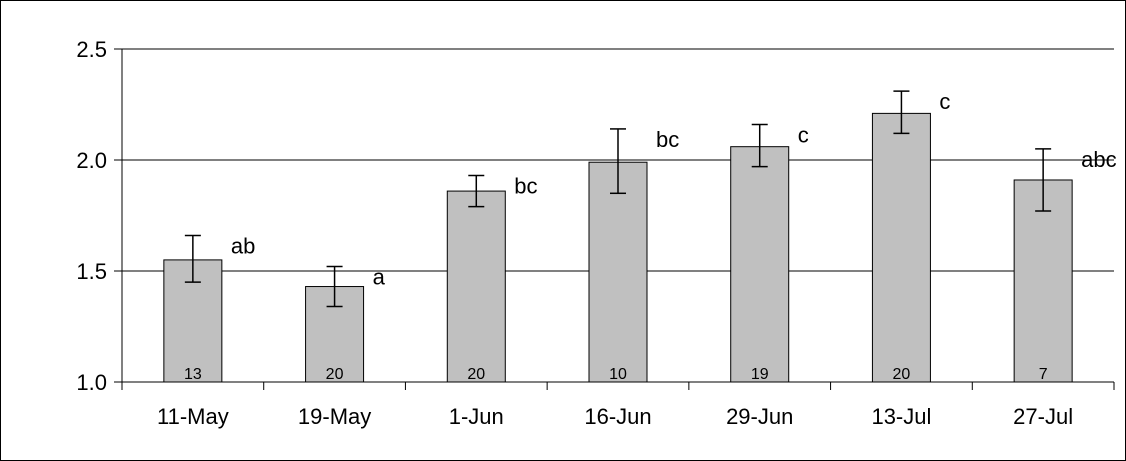 The width and height of the screenshot is (1126, 461). Describe the element at coordinates (193, 374) in the screenshot. I see `sample-size-label: 13` at that location.